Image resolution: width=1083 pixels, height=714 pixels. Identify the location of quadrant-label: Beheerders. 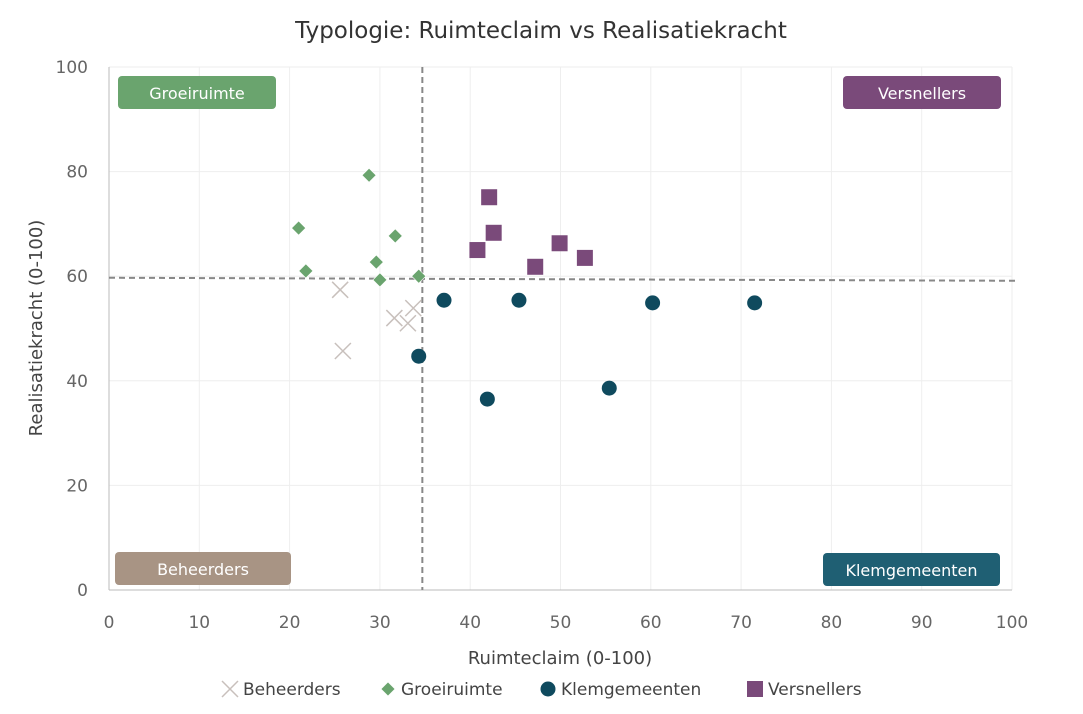
(203, 569).